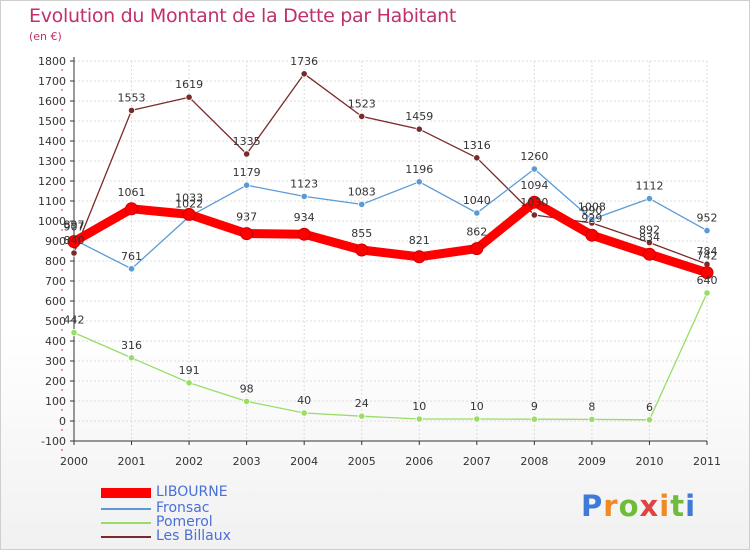 The height and width of the screenshot is (551, 750). What do you see at coordinates (52, 161) in the screenshot?
I see `y-tick-label: 1300` at bounding box center [52, 161].